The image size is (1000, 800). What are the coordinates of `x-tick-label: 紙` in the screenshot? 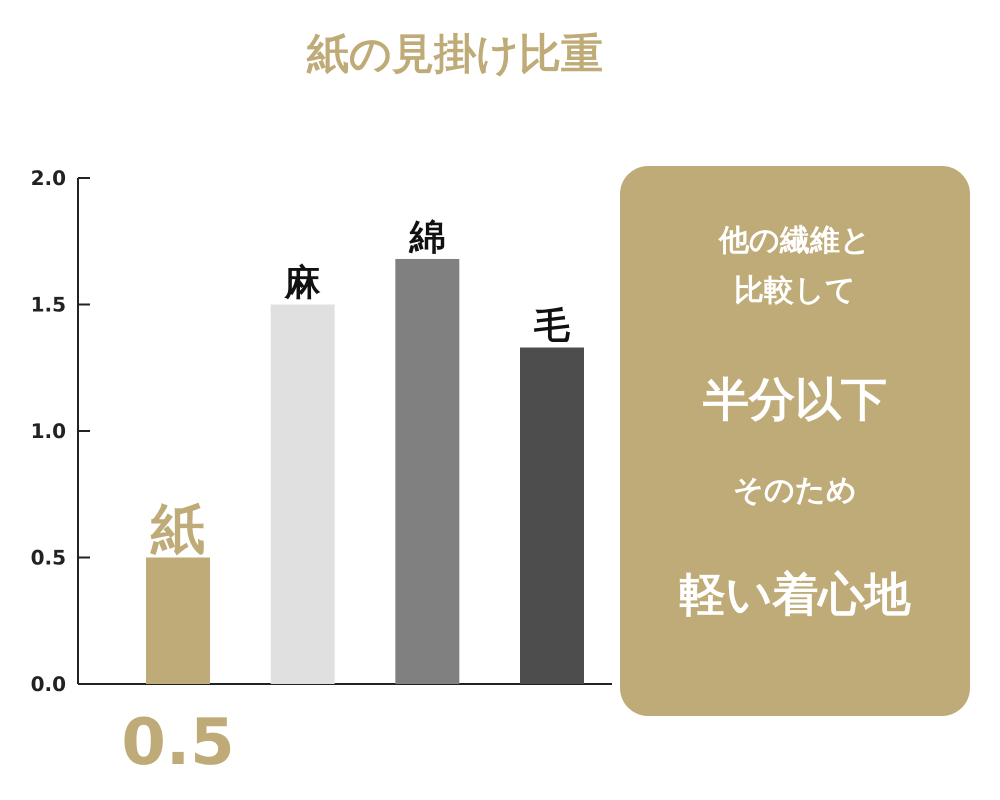 It's located at (177, 529).